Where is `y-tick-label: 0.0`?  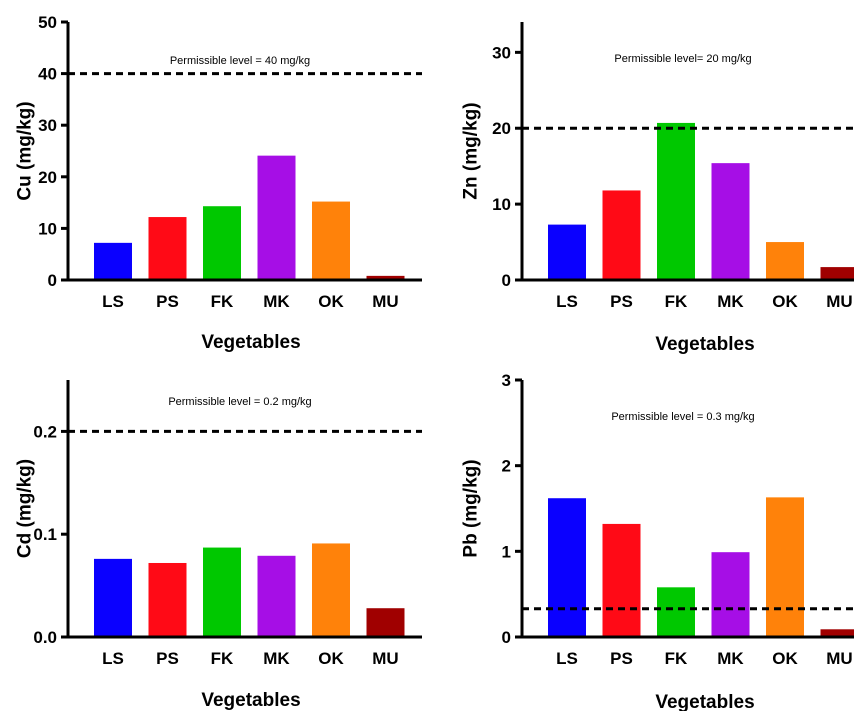 y-tick-label: 0.0 is located at coordinates (45, 637).